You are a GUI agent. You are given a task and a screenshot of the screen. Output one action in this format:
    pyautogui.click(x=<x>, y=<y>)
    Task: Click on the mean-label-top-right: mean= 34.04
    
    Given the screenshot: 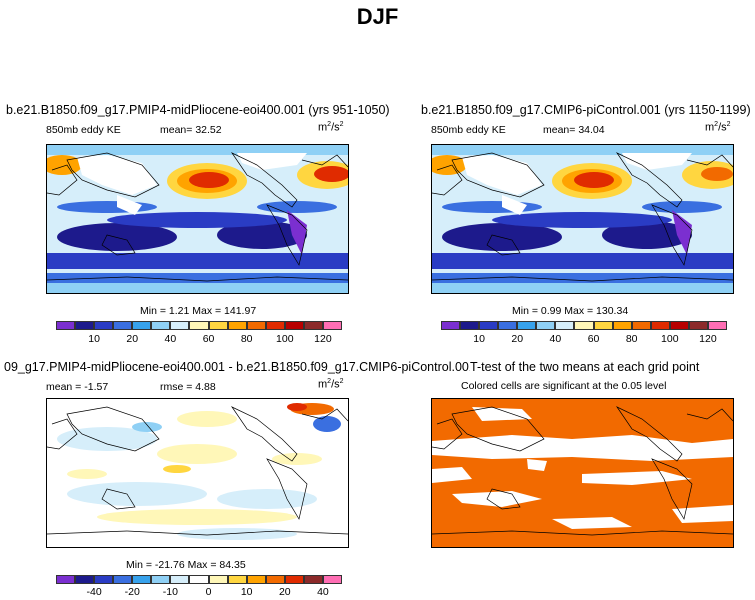 What is the action you would take?
    pyautogui.click(x=574, y=130)
    